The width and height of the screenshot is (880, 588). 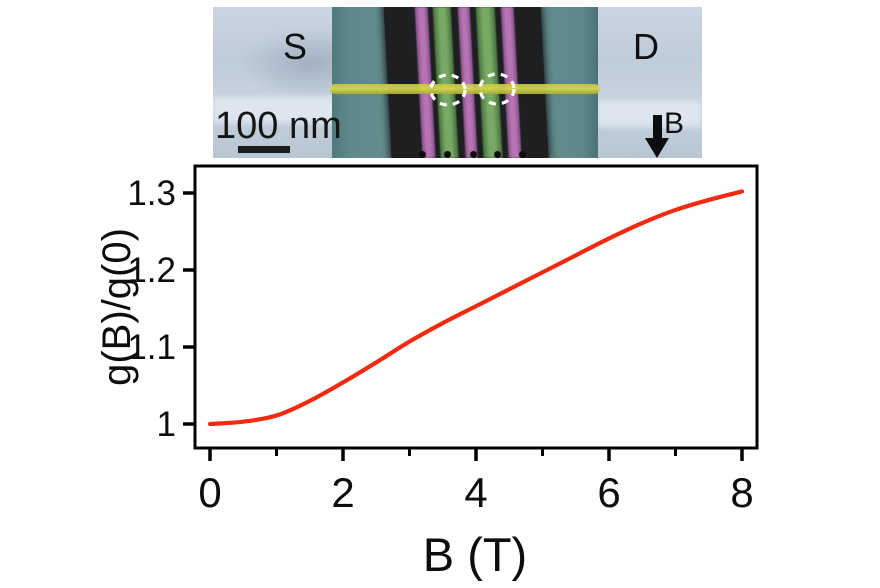 What do you see at coordinates (278, 126) in the screenshot?
I see `scale-bar-label: 100 nm` at bounding box center [278, 126].